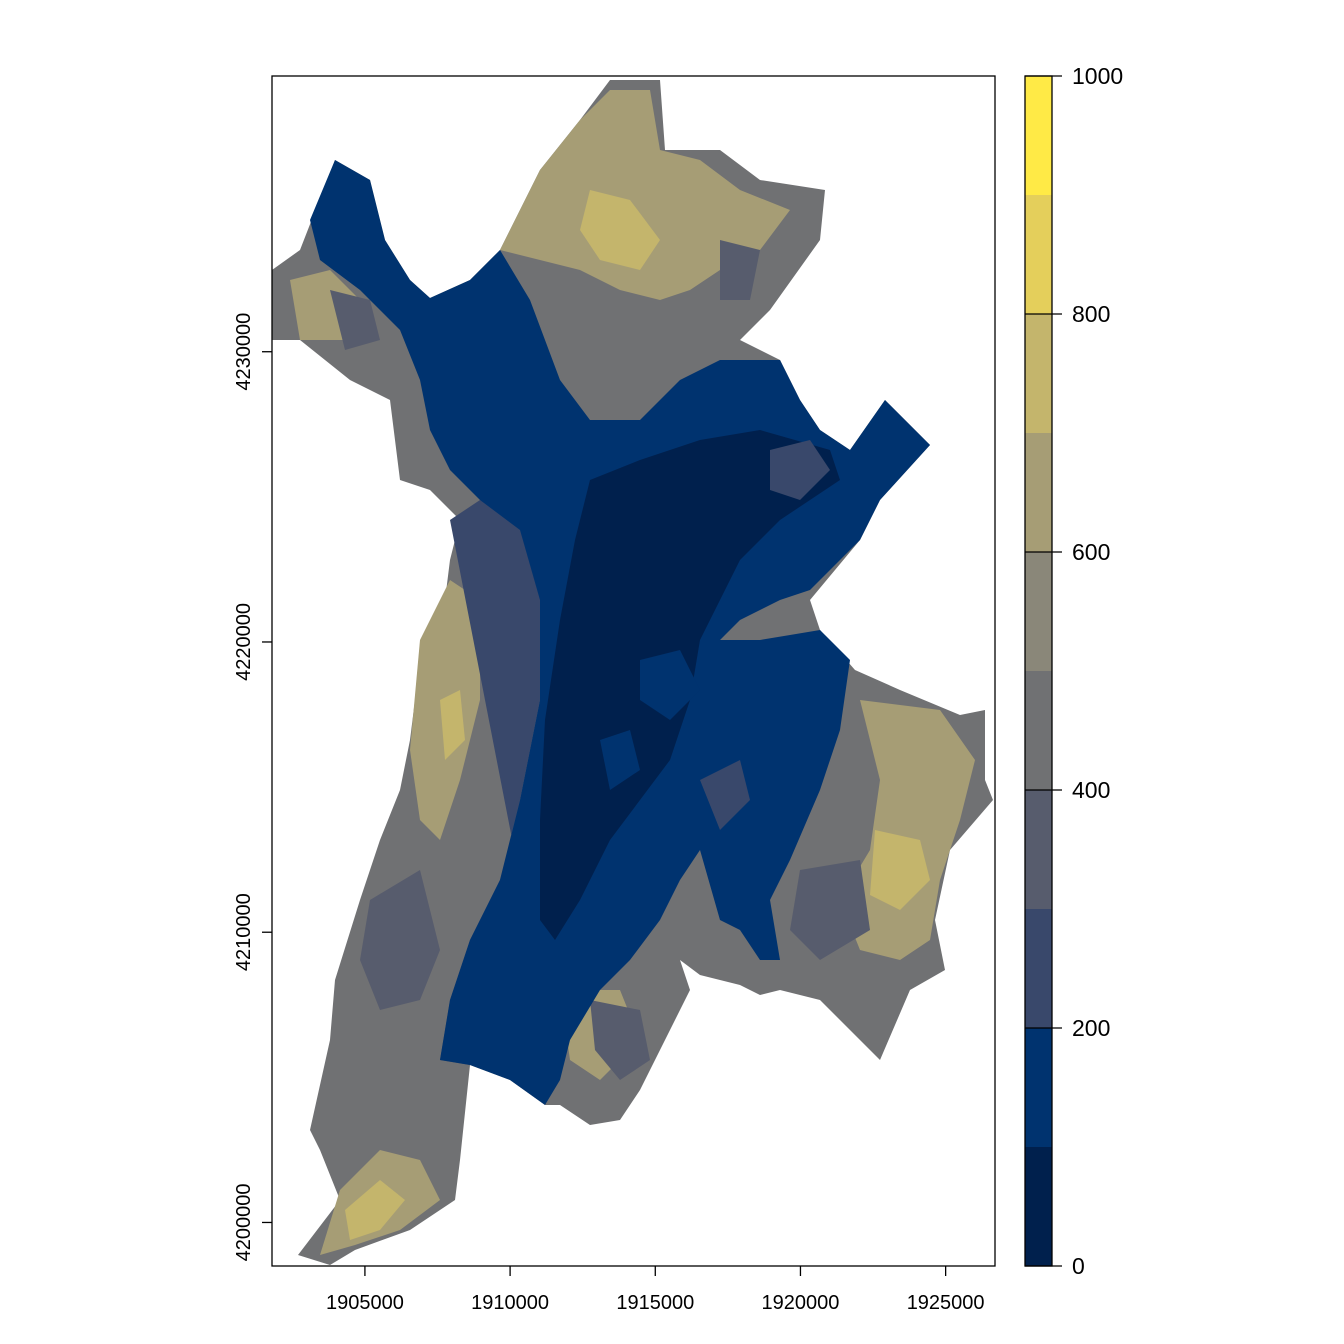  What do you see at coordinates (510, 1303) in the screenshot?
I see `x-tick-label: 1910000` at bounding box center [510, 1303].